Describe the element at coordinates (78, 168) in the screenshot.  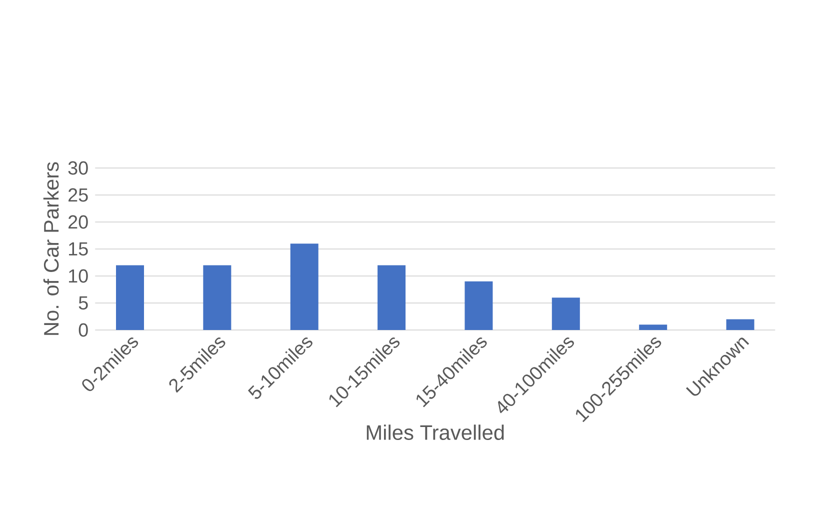
I see `y-tick-label: 30` at that location.